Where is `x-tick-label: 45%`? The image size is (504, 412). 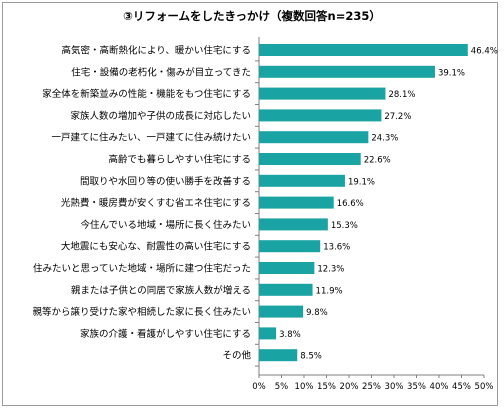
x-tick-label: 45% is located at coordinates (461, 387).